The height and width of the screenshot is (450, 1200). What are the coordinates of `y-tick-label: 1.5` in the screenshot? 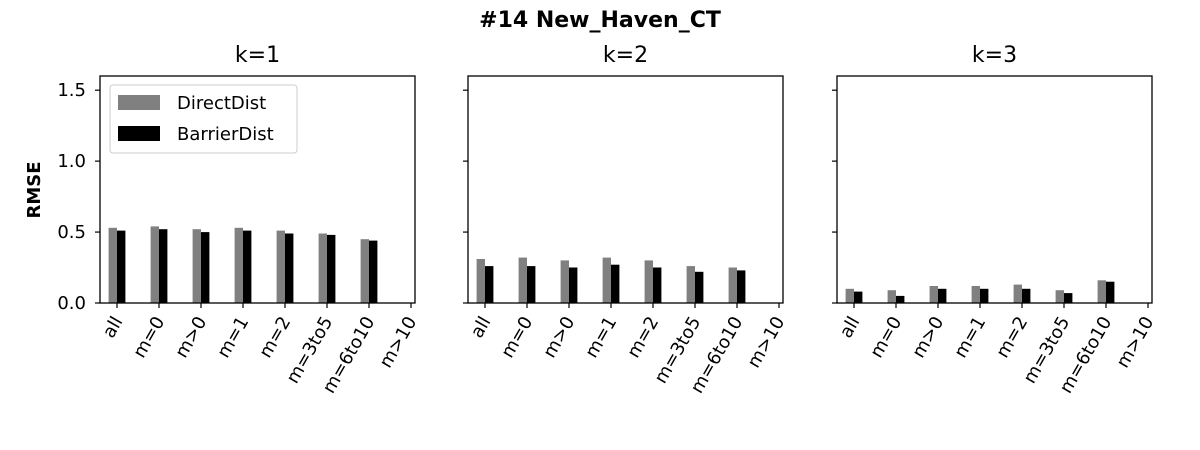 It's located at (71, 90).